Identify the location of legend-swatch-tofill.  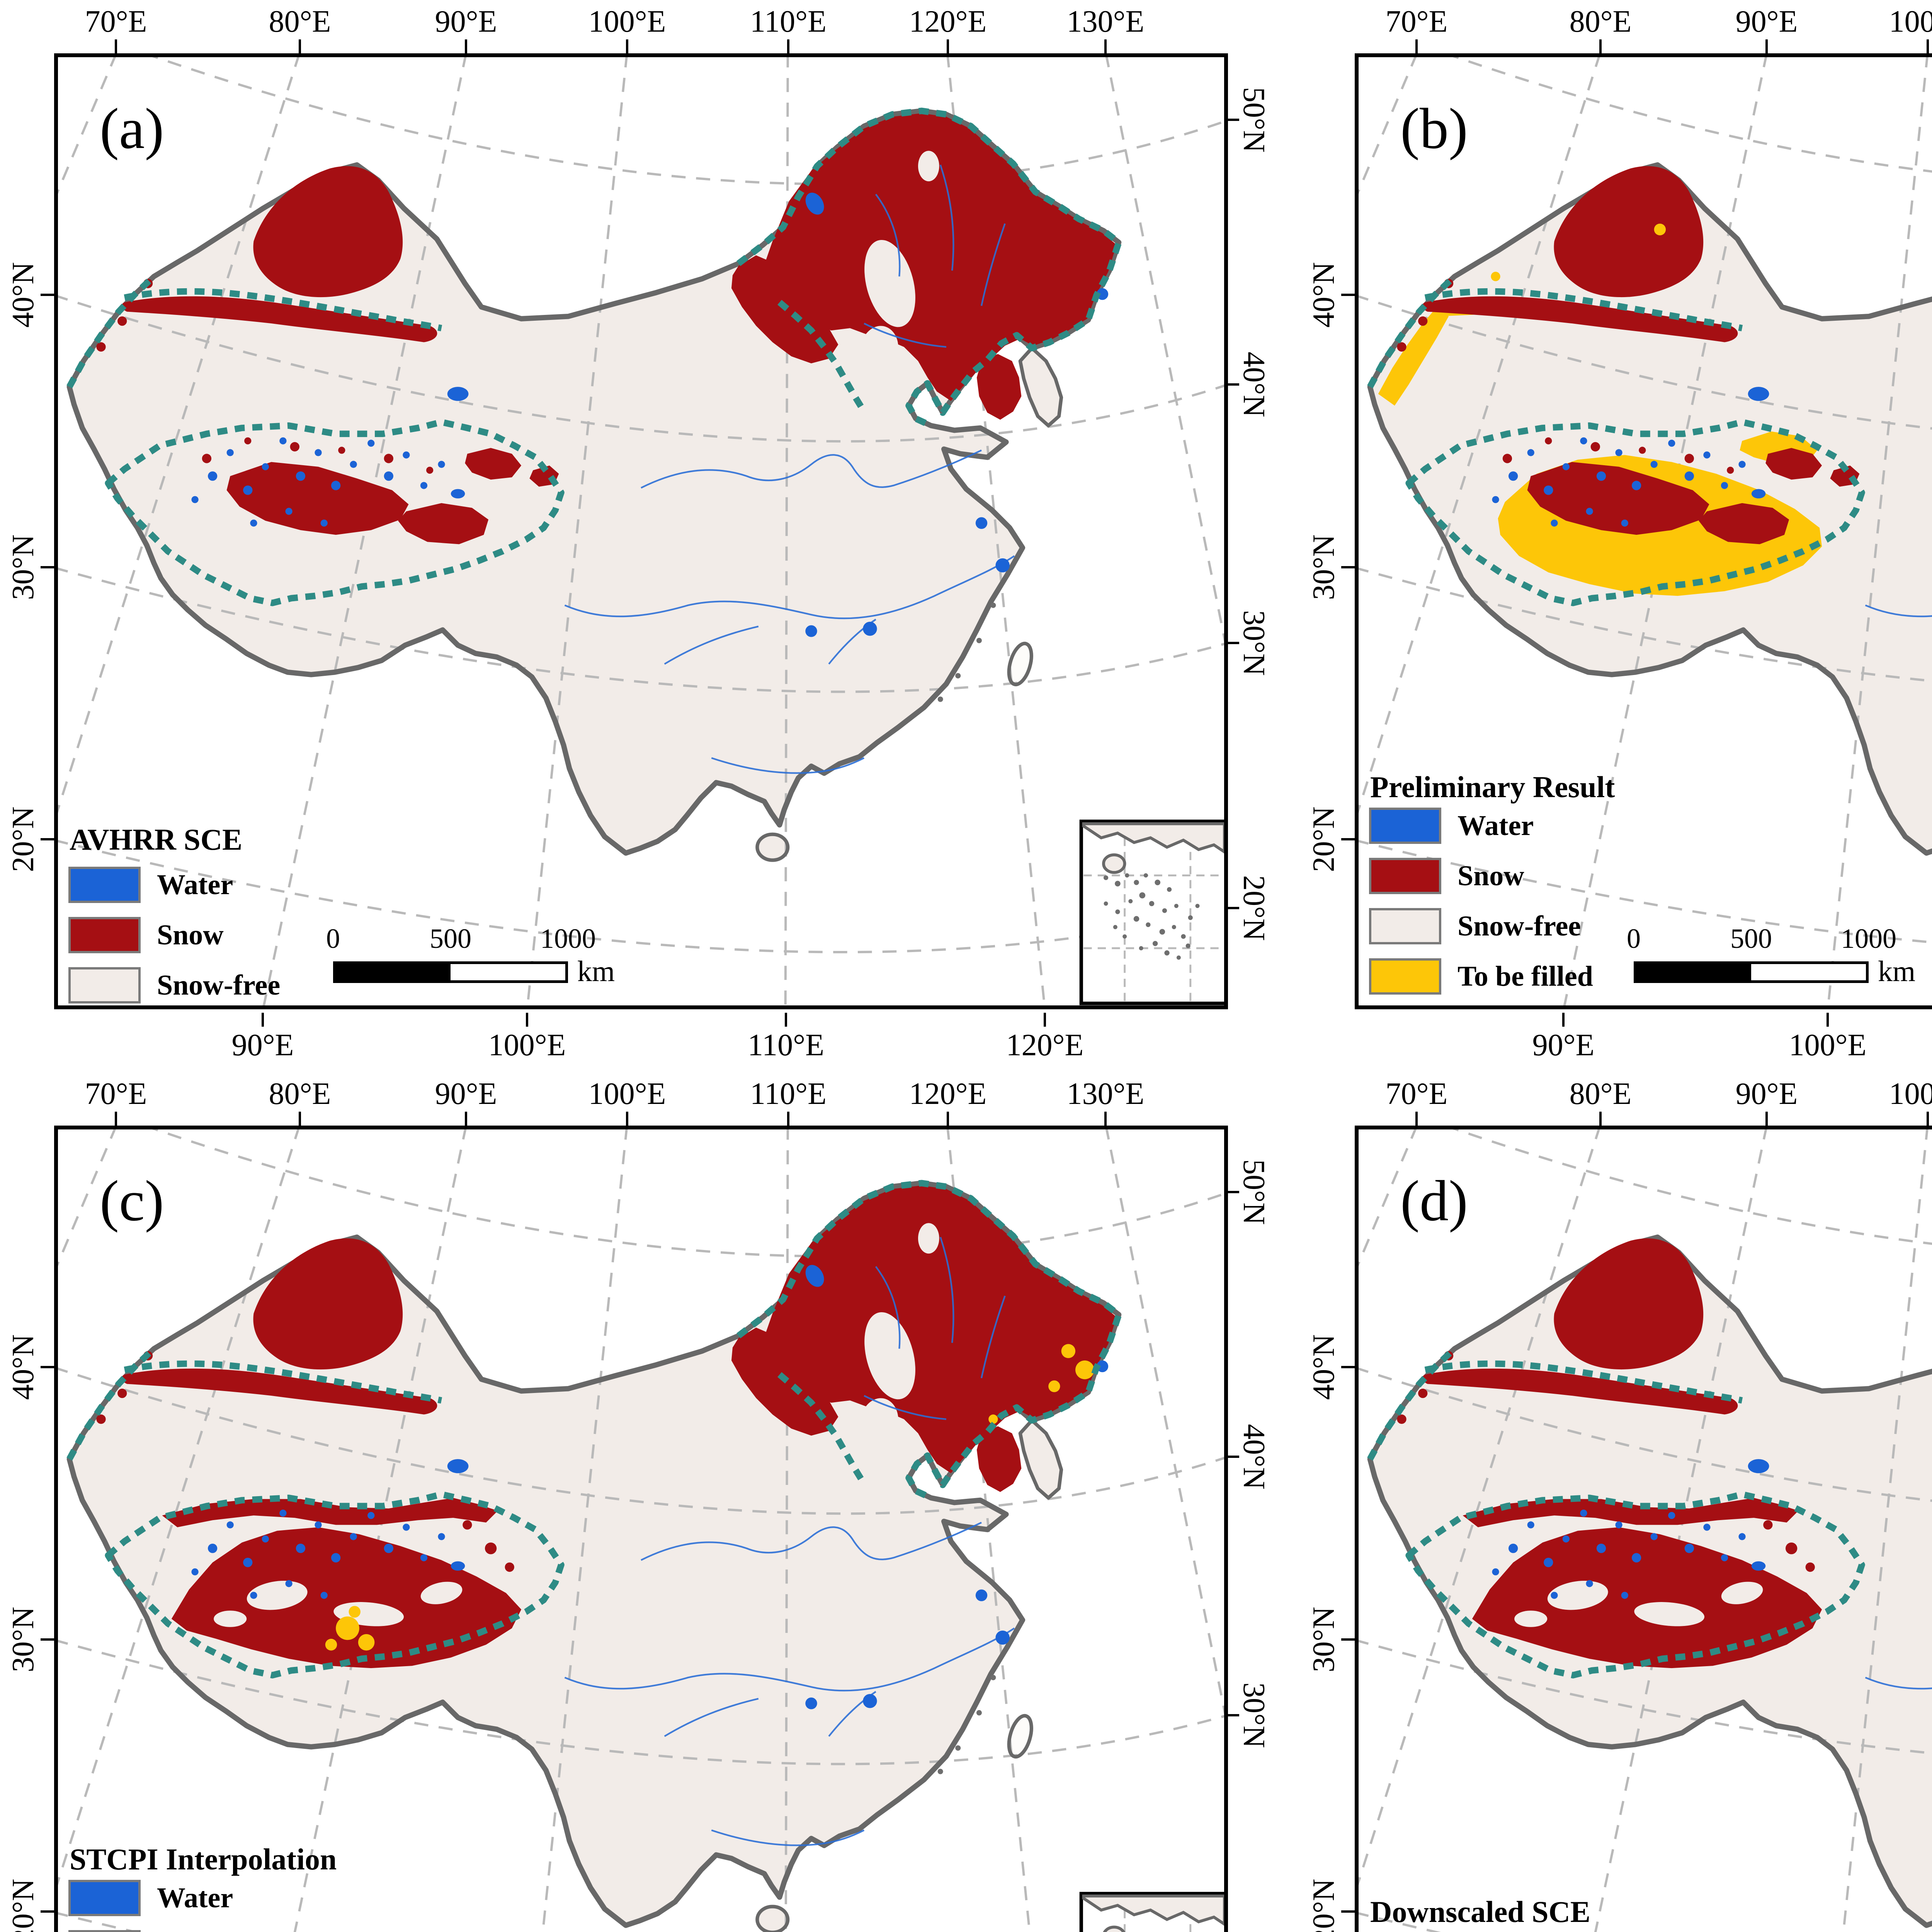
(1405, 977).